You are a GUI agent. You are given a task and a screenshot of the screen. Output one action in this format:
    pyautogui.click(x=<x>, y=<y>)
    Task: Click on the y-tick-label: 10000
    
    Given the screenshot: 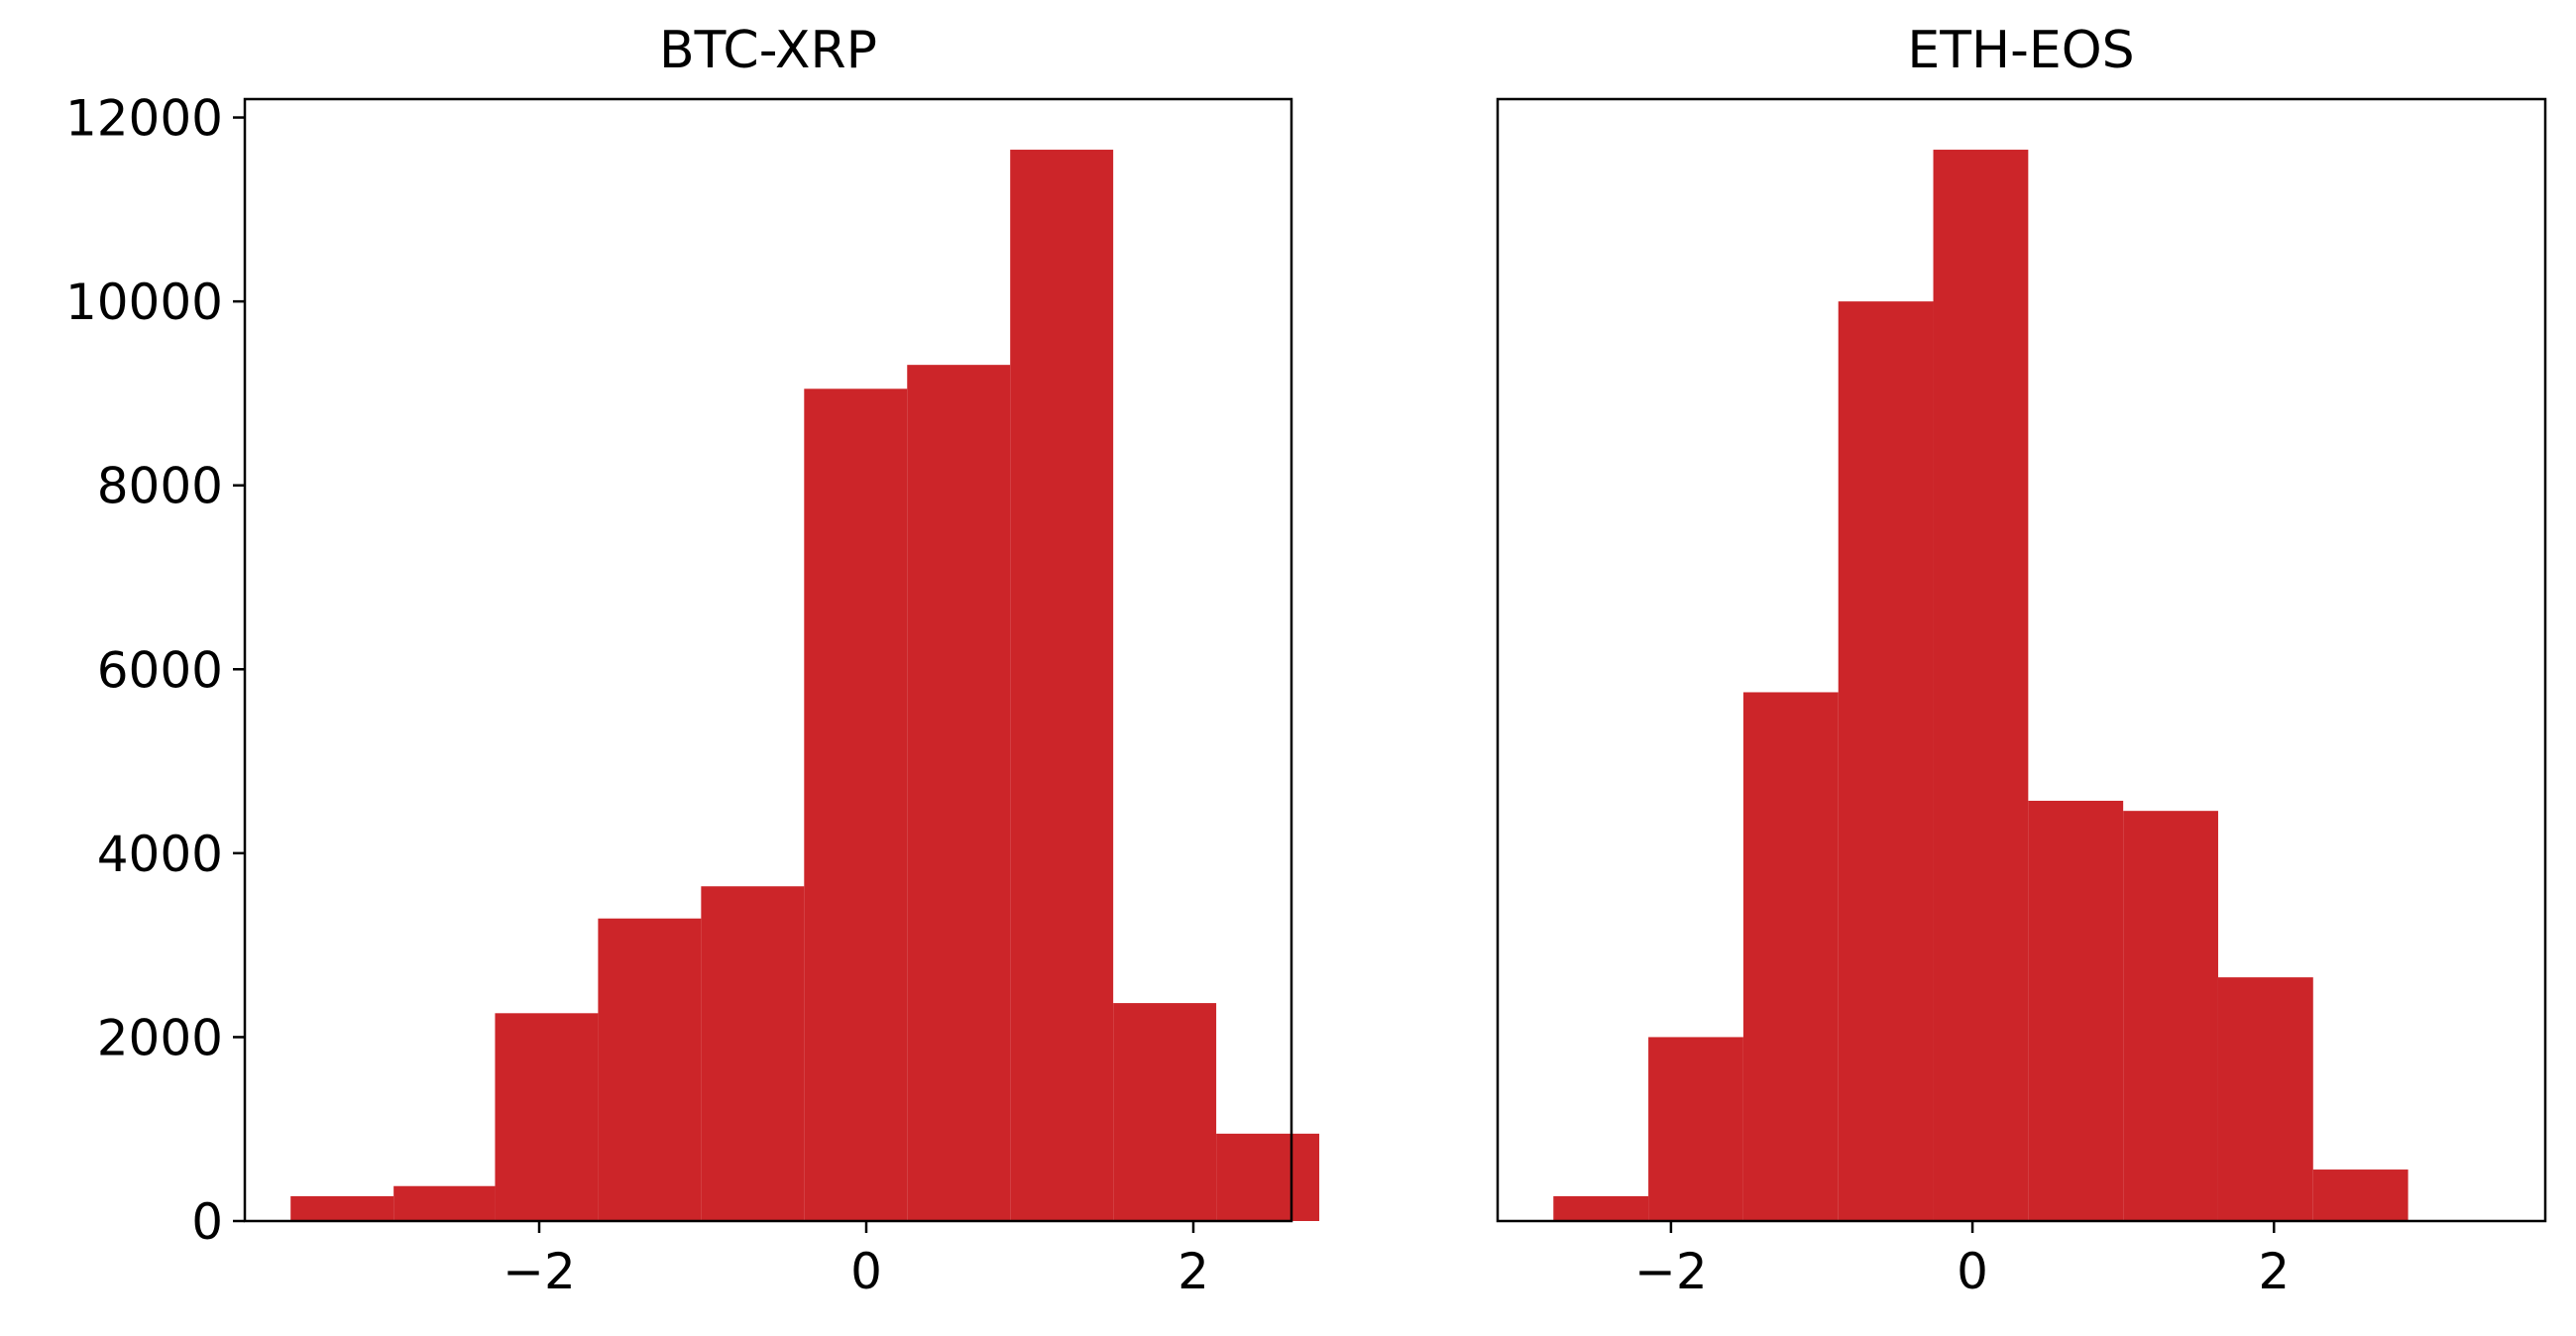 What is the action you would take?
    pyautogui.click(x=144, y=302)
    